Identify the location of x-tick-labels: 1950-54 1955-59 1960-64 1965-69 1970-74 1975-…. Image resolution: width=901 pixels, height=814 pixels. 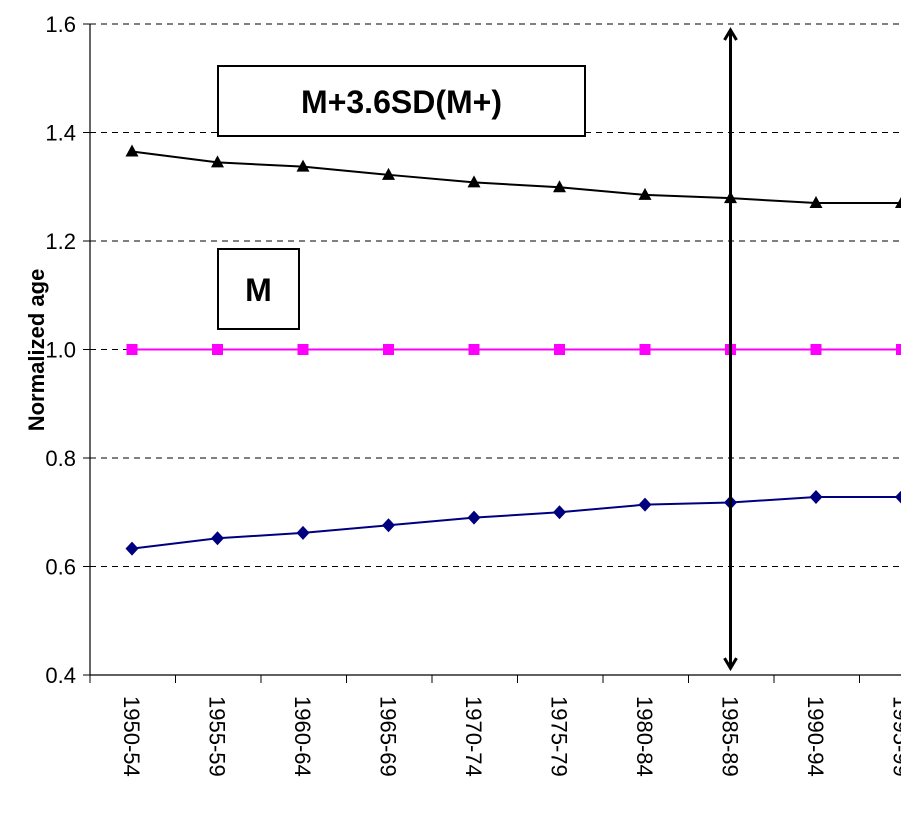
(510, 736).